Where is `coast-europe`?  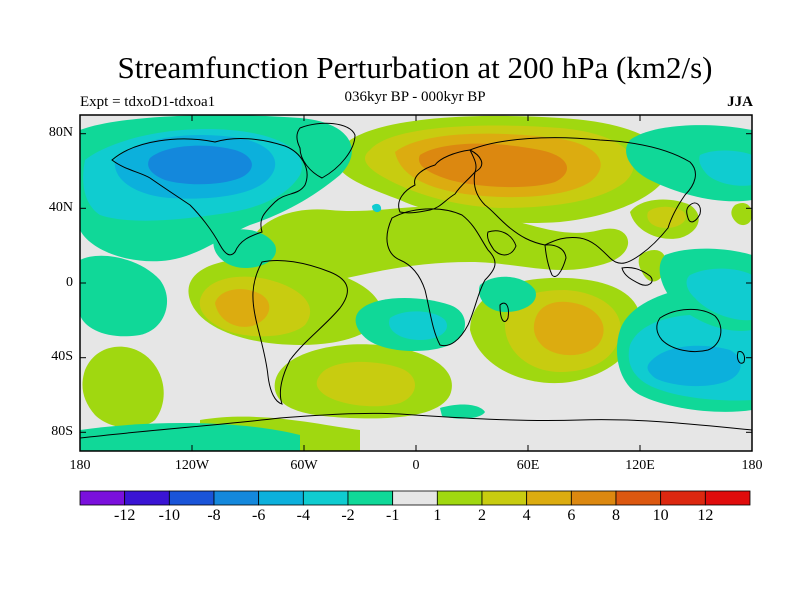 coast-europe is located at coordinates (440, 181).